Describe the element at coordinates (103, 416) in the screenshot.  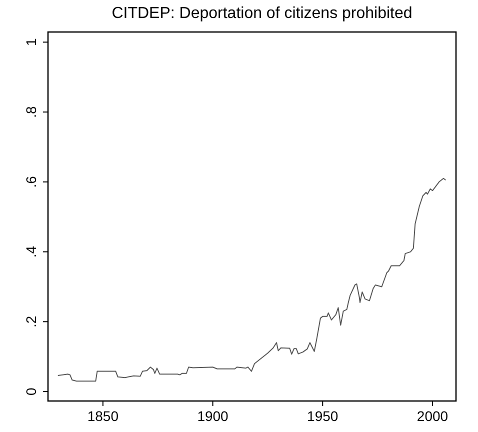
I see `x-tick-label: 1850` at that location.